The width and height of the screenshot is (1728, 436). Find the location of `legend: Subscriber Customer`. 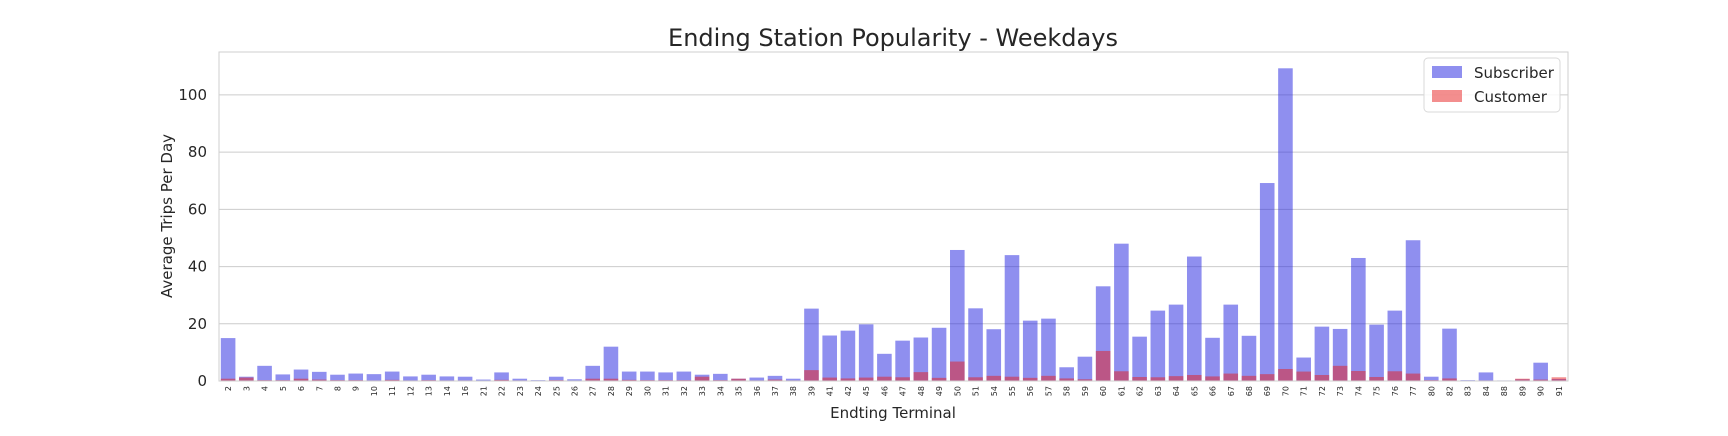

legend: Subscriber Customer is located at coordinates (1492, 85).